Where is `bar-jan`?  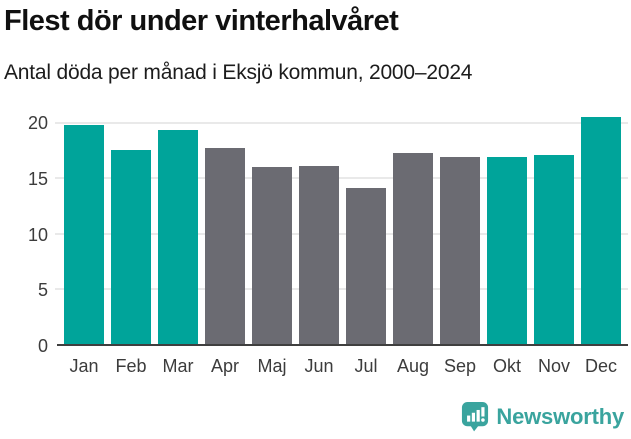 bar-jan is located at coordinates (84, 234).